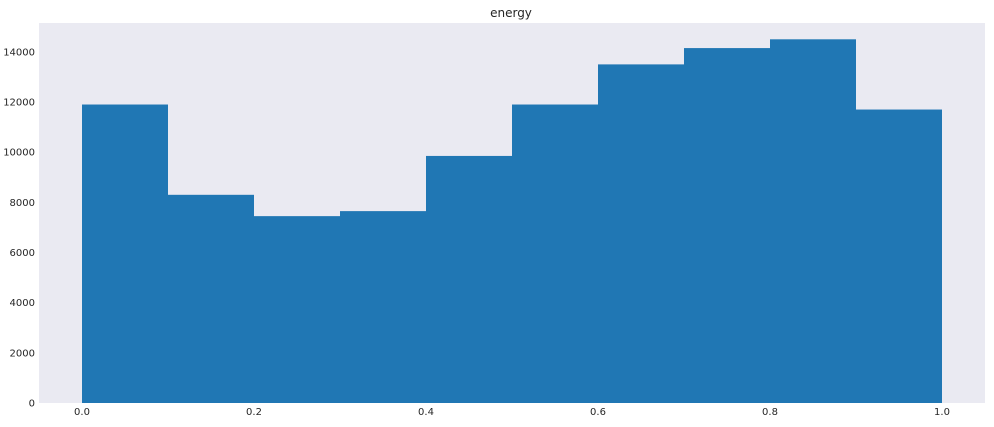 The height and width of the screenshot is (427, 994). What do you see at coordinates (32, 404) in the screenshot?
I see `y-tick-label: 0` at bounding box center [32, 404].